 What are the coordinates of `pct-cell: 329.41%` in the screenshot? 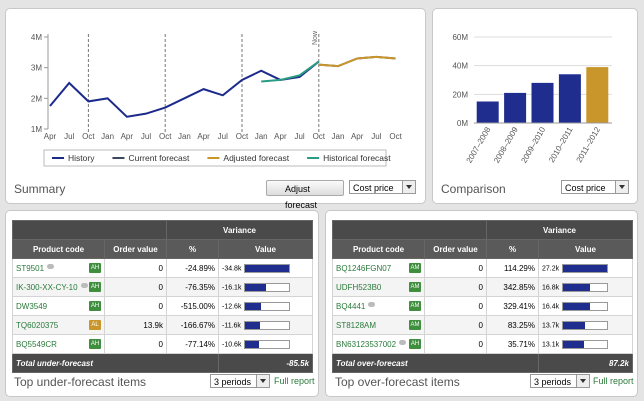 It's located at (512, 306).